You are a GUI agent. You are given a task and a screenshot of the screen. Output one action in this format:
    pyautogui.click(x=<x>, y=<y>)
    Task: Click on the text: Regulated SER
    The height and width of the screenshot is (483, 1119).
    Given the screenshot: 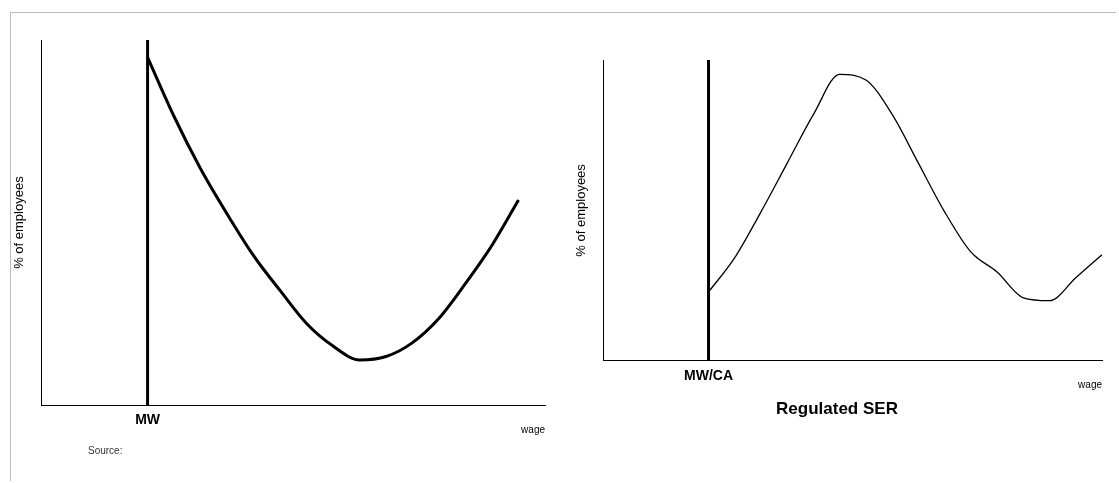 What is the action you would take?
    pyautogui.click(x=837, y=409)
    